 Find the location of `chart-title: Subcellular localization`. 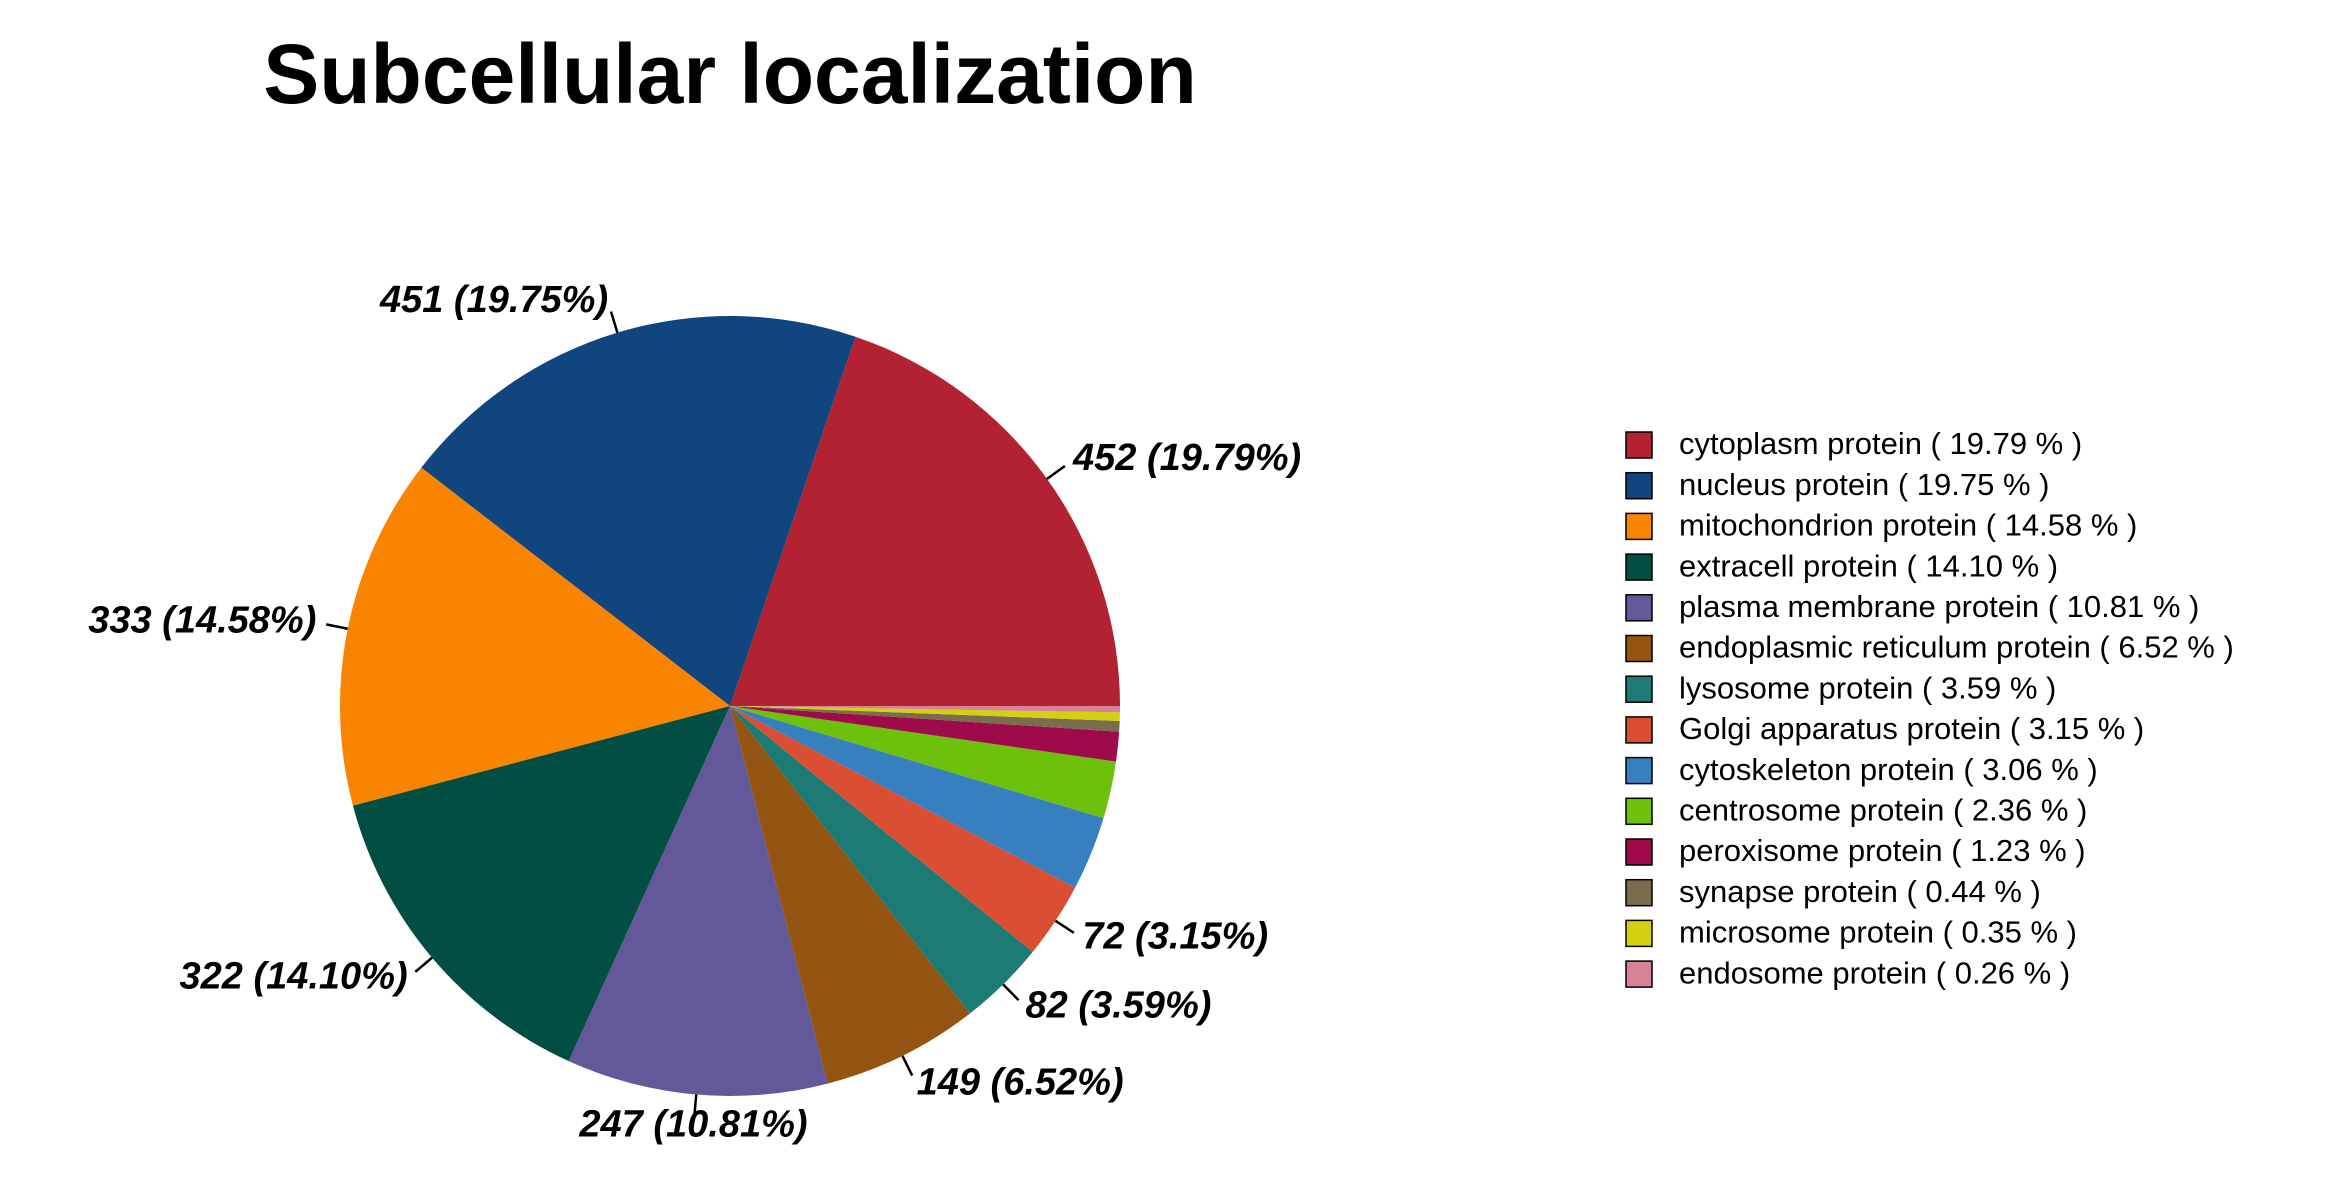

chart-title: Subcellular localization is located at coordinates (730, 74).